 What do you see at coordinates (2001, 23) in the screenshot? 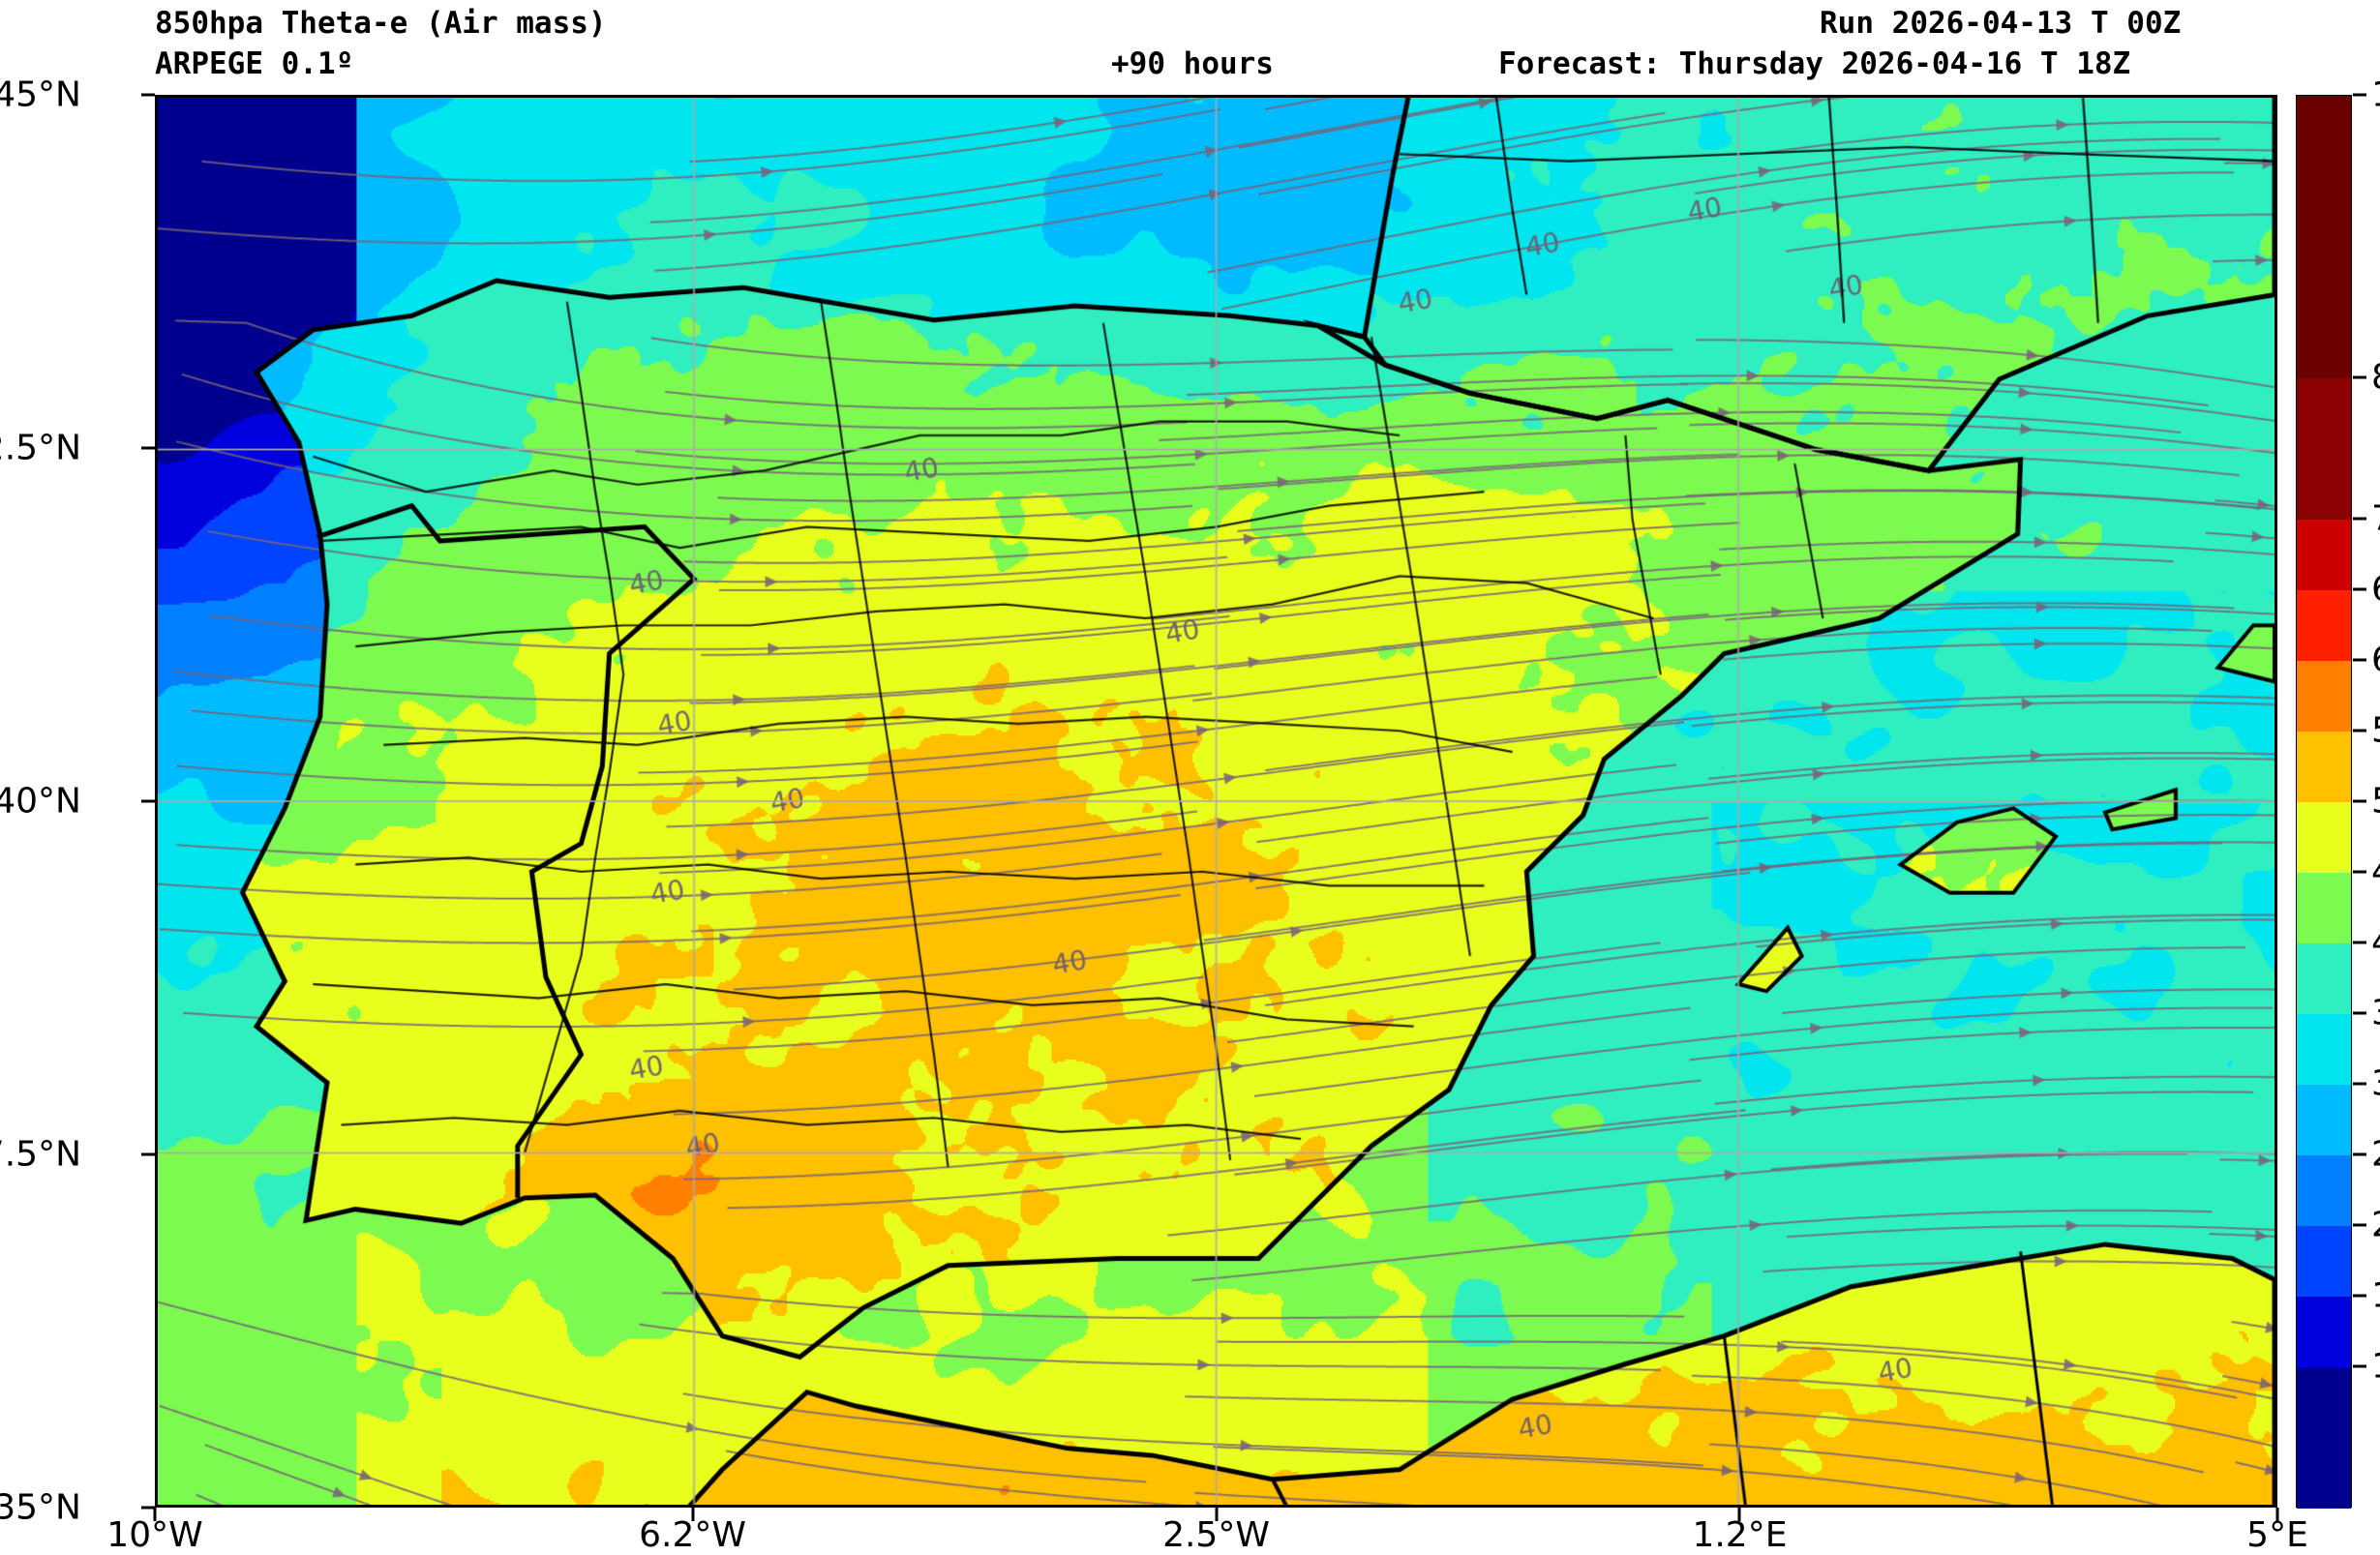
I see `run-label: Run 2026-04-13 T 00Z` at bounding box center [2001, 23].